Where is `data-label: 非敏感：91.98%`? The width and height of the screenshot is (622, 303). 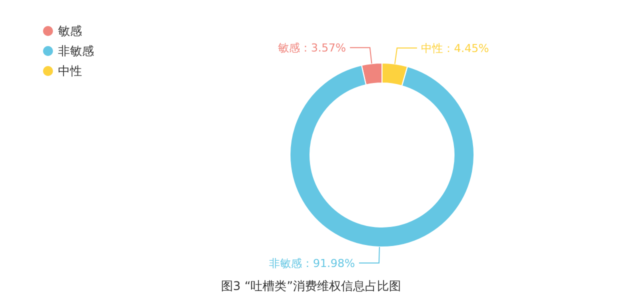
data-label: 非敏感：91.98% is located at coordinates (312, 263).